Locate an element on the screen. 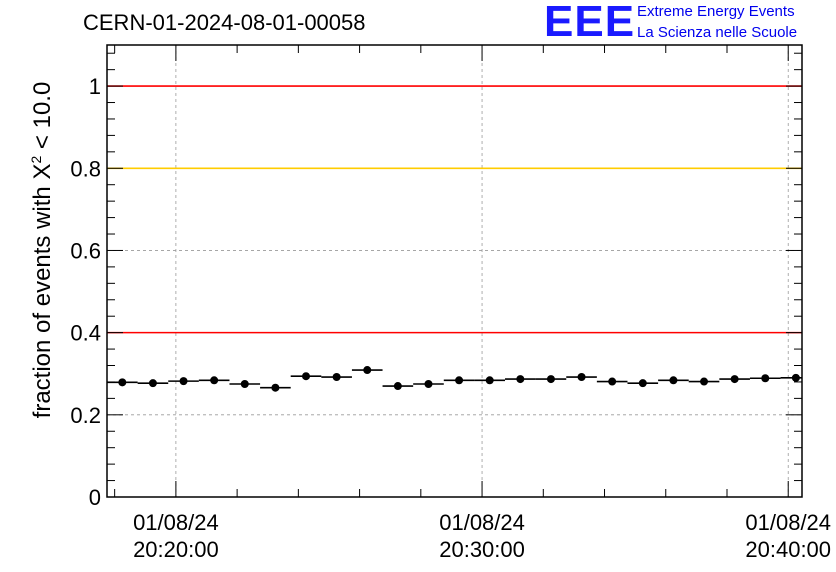 This screenshot has height=572, width=836. logo-caption-line2: La Scienza nelle Scuole is located at coordinates (717, 32).